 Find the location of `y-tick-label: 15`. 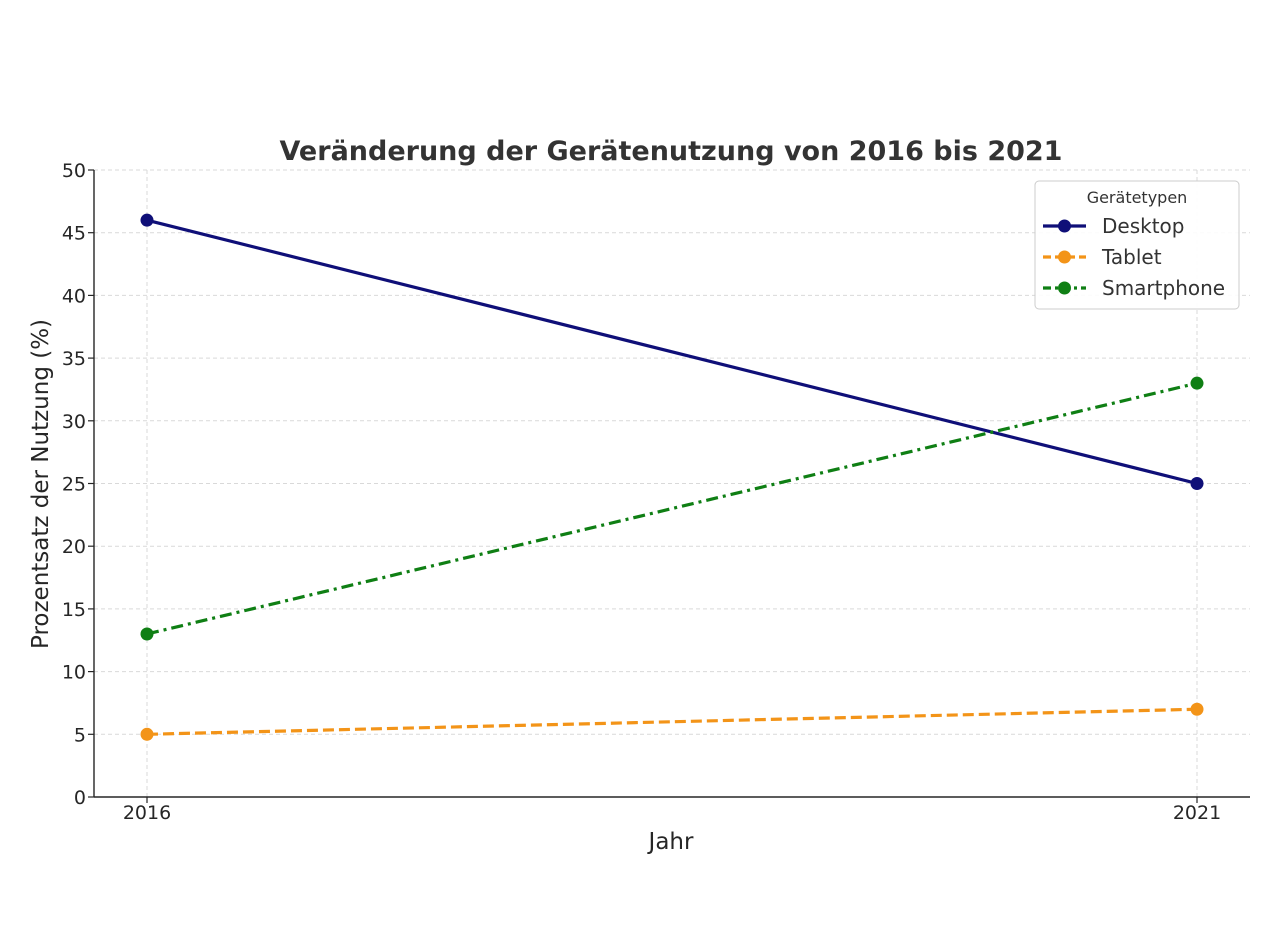

y-tick-label: 15 is located at coordinates (74, 610).